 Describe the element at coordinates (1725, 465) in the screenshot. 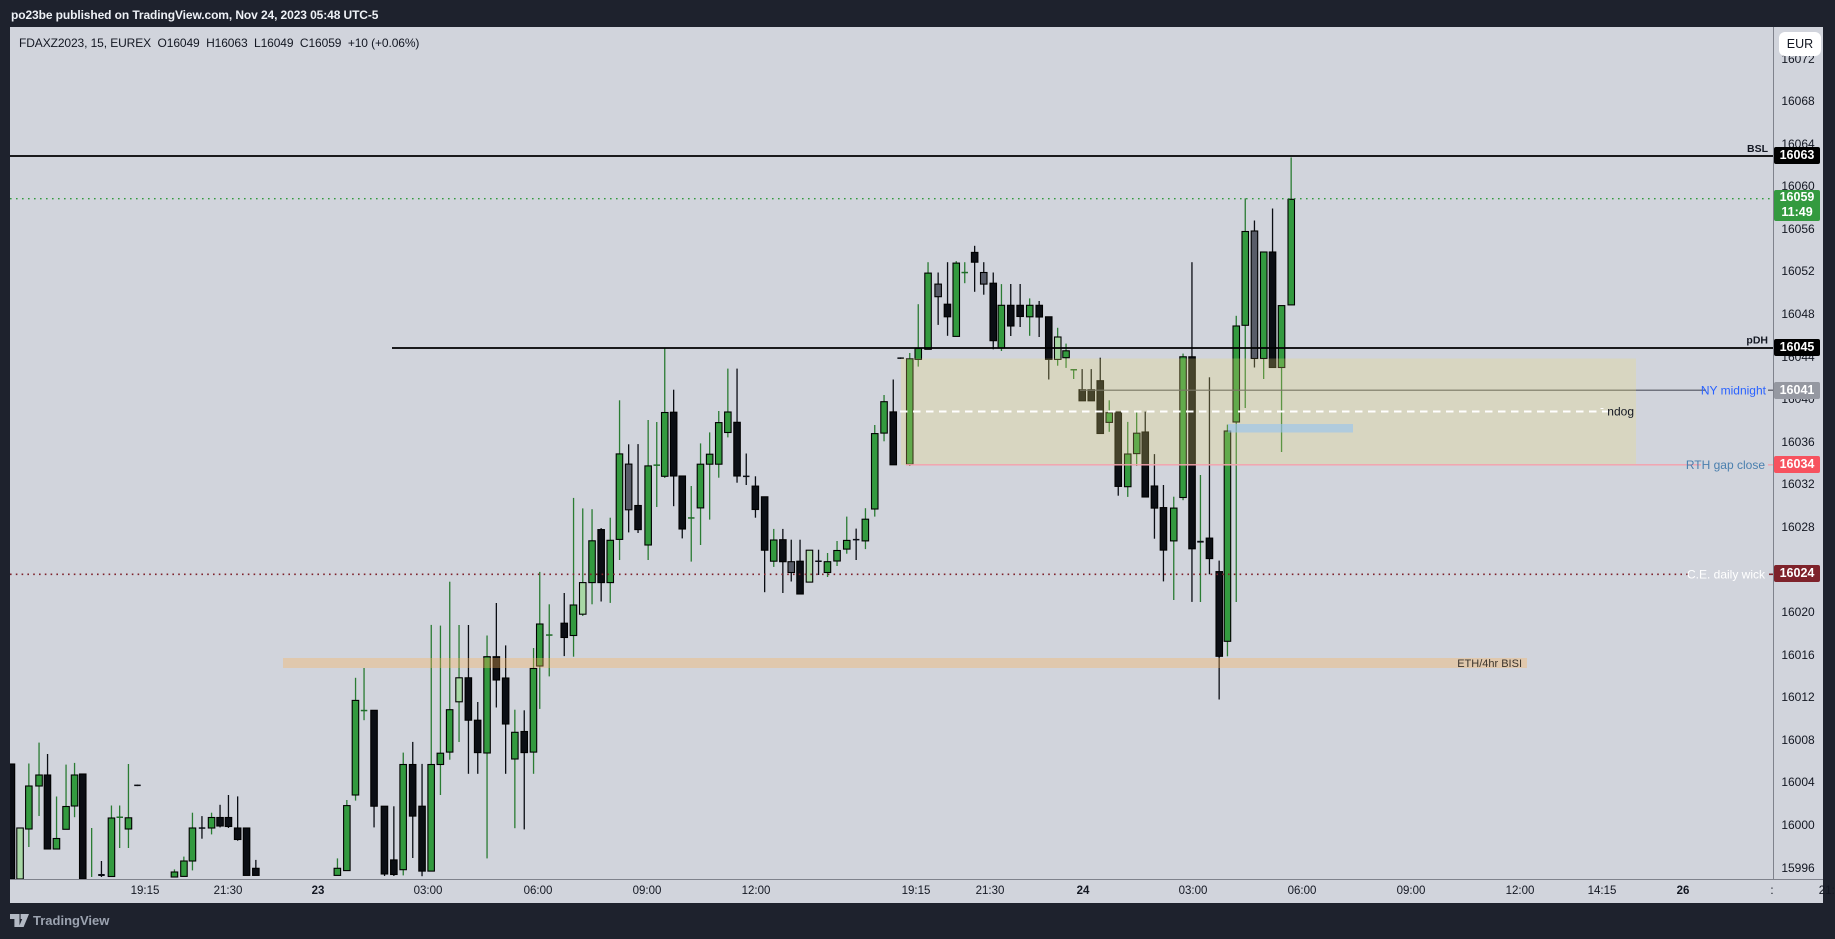

I see `svg-text: RTH gap close` at that location.